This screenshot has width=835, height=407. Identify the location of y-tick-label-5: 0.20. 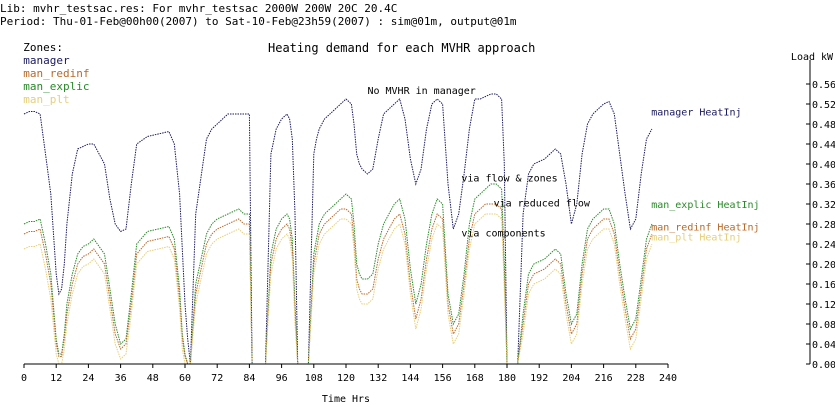
(823, 265).